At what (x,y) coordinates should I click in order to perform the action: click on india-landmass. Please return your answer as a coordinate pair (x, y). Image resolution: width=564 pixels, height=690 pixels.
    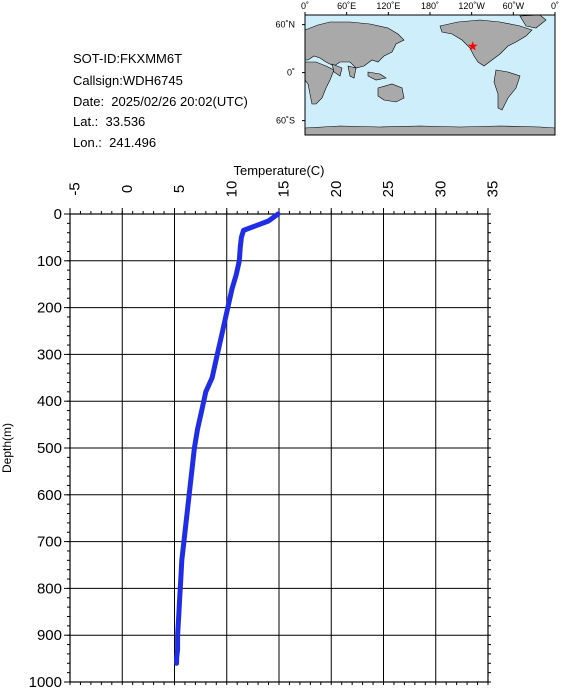
    Looking at the image, I should click on (352, 72).